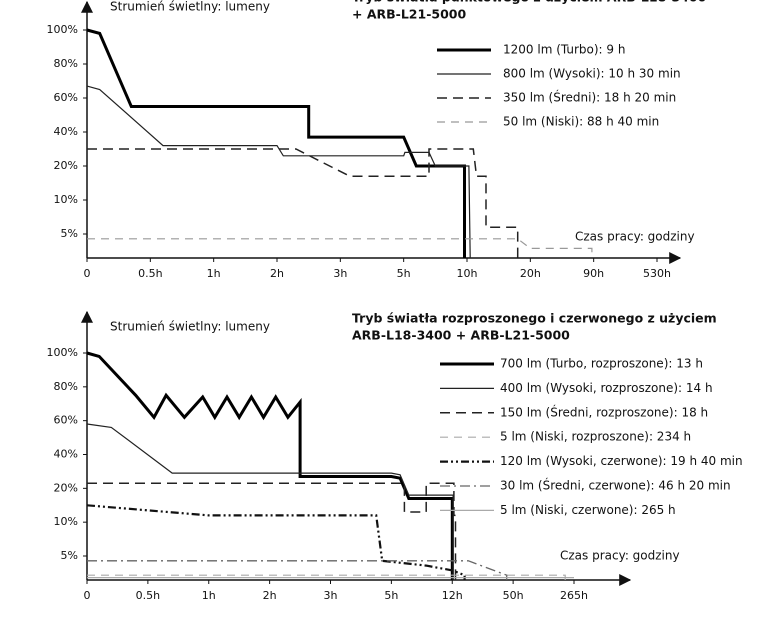  Describe the element at coordinates (530, 273) in the screenshot. I see `x-tick-label: 20h` at that location.